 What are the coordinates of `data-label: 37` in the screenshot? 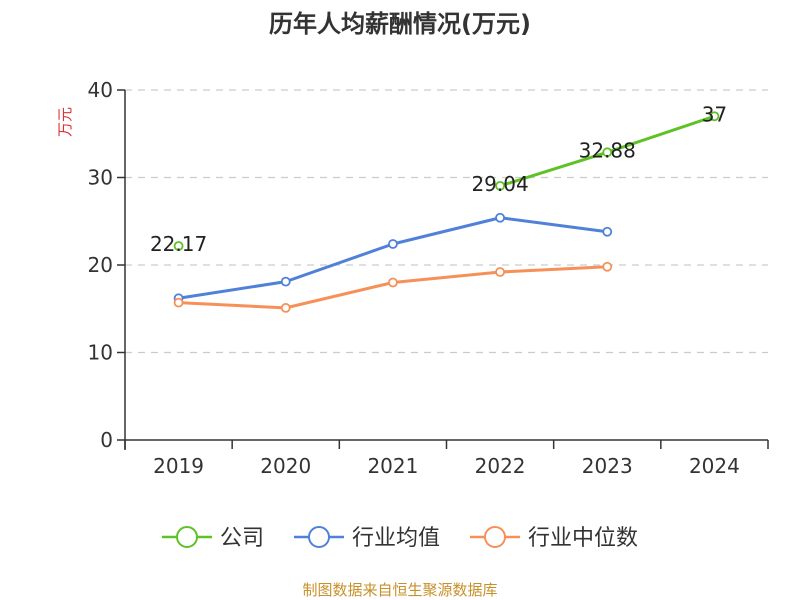 It's located at (714, 114).